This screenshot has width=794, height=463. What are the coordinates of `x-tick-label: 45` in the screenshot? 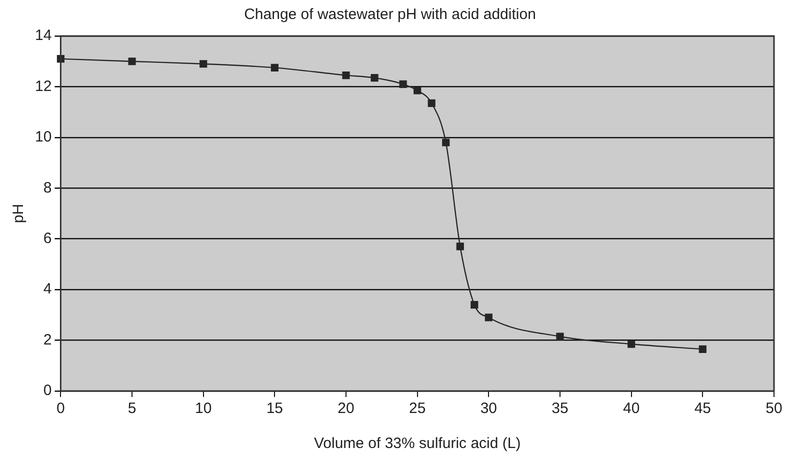 It's located at (703, 409).